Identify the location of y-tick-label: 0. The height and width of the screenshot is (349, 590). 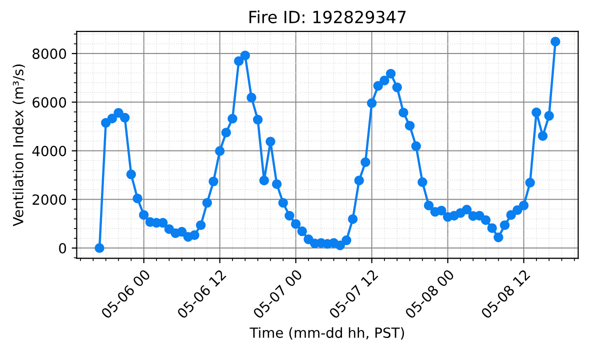
(62, 248).